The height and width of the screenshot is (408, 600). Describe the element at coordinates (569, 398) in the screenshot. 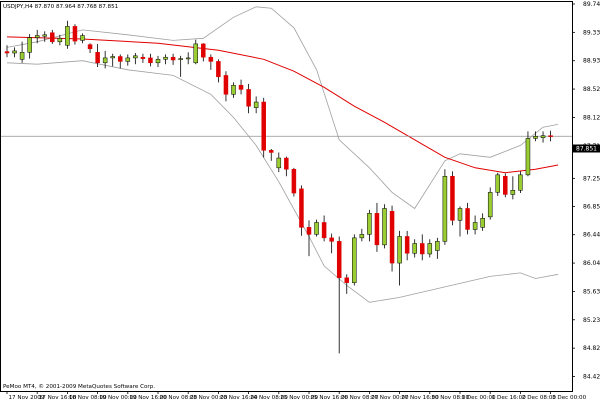

I see `x-tick-label: 3 Dec 00:00` at that location.